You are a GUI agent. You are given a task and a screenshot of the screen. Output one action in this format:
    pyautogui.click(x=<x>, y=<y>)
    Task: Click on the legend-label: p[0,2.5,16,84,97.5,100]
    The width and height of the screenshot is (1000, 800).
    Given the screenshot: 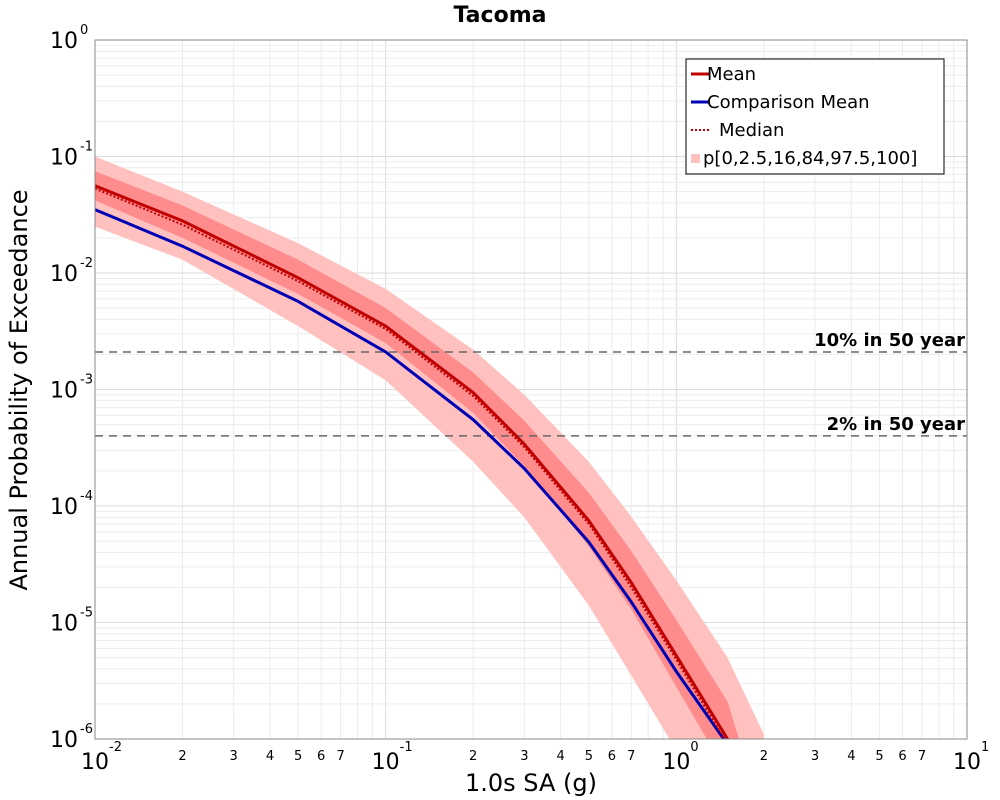 What is the action you would take?
    pyautogui.click(x=810, y=158)
    